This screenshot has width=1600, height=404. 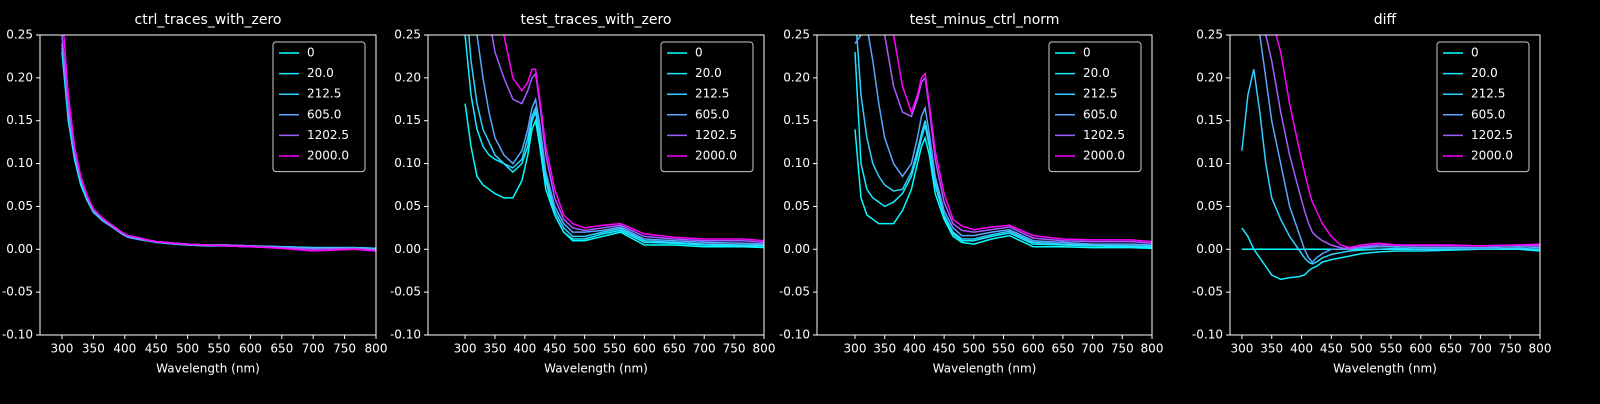 What do you see at coordinates (596, 20) in the screenshot?
I see `chart-title: test_traces_with_zero` at bounding box center [596, 20].